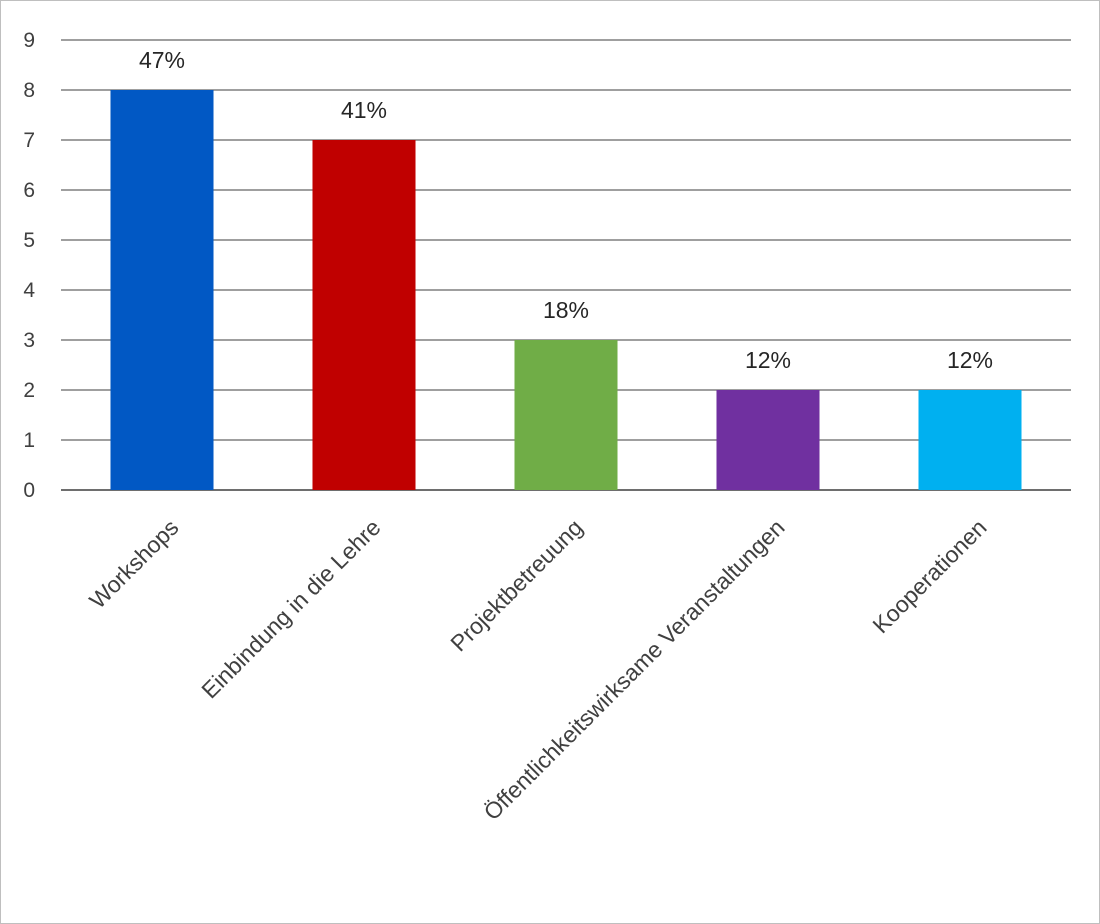 This screenshot has height=924, width=1100. I want to click on y-axis-ticks: 0 1 2 3 4 5 6 7 8 9, so click(29, 265).